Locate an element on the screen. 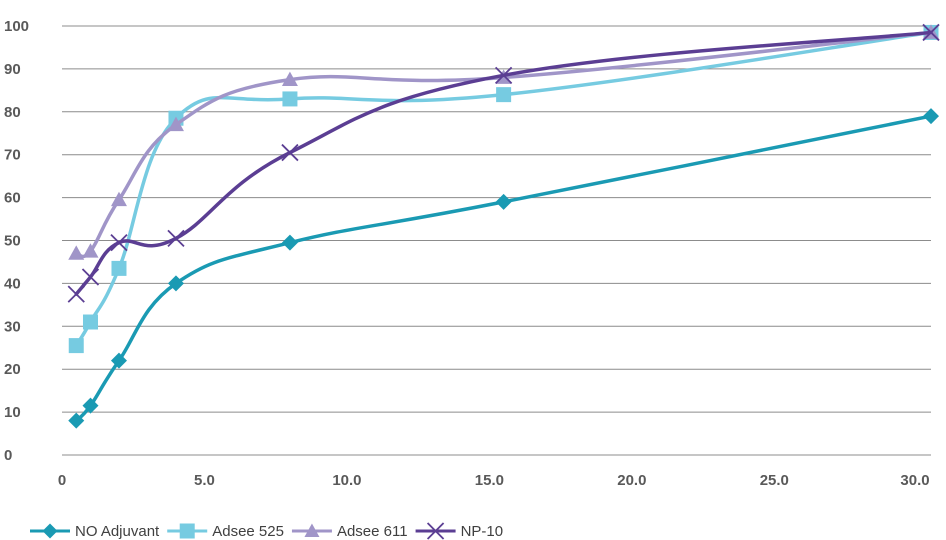 This screenshot has width=946, height=540. legend: NO Adjuvant Adsee 525 Adsee 611 NP-10 is located at coordinates (267, 531).